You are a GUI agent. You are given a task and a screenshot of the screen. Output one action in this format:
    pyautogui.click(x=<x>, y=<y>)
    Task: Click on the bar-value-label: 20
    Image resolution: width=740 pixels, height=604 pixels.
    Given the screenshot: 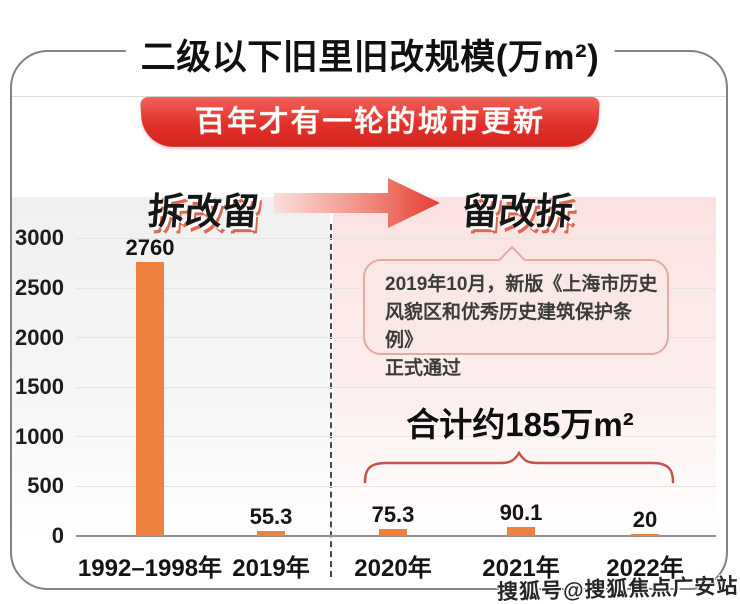 What is the action you would take?
    pyautogui.click(x=645, y=519)
    